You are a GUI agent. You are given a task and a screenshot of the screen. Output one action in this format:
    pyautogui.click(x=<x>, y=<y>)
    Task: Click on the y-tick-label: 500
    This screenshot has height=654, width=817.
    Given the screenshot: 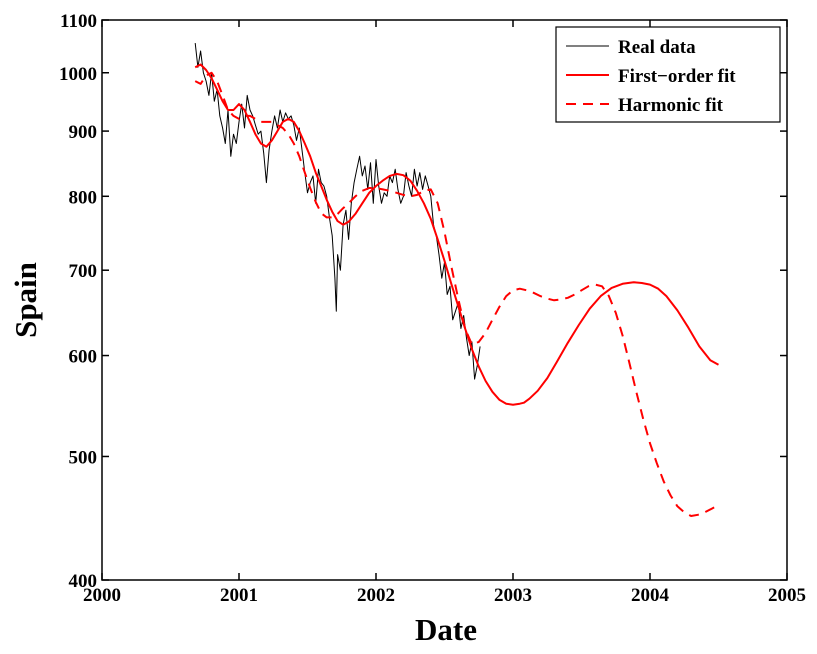 What is the action you would take?
    pyautogui.click(x=83, y=457)
    